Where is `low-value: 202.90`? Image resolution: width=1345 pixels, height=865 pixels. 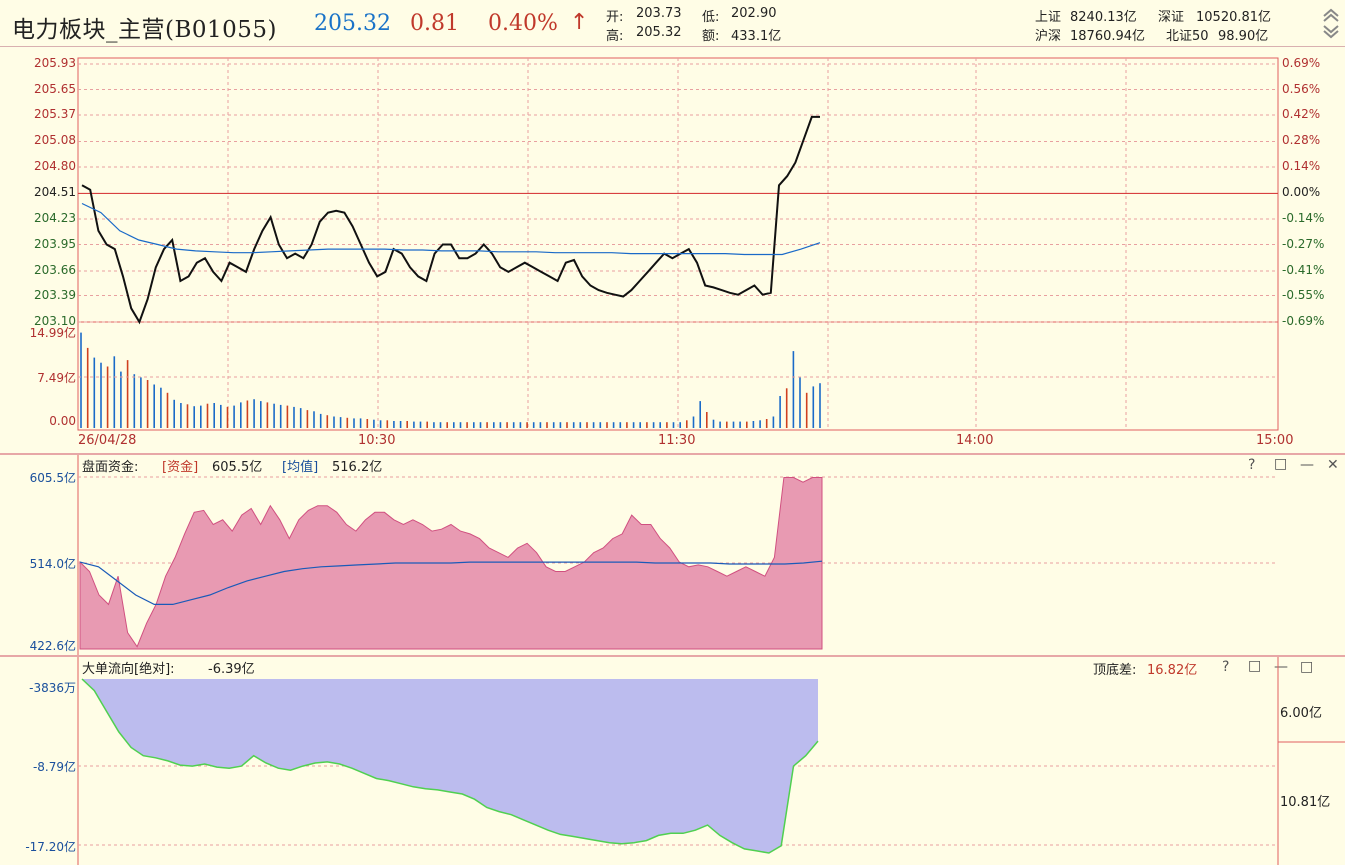
low-value: 202.90 is located at coordinates (754, 13).